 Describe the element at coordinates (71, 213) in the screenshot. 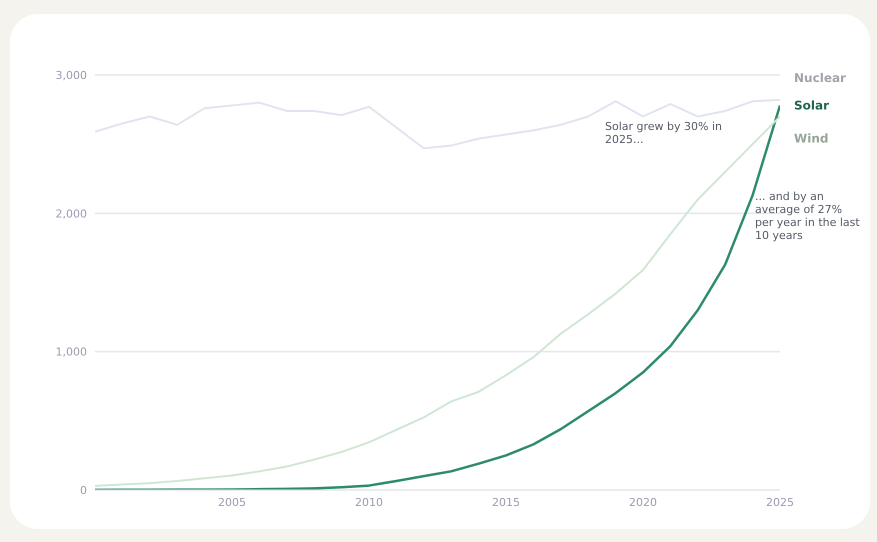

I see `y-tick-label: 2,000` at that location.